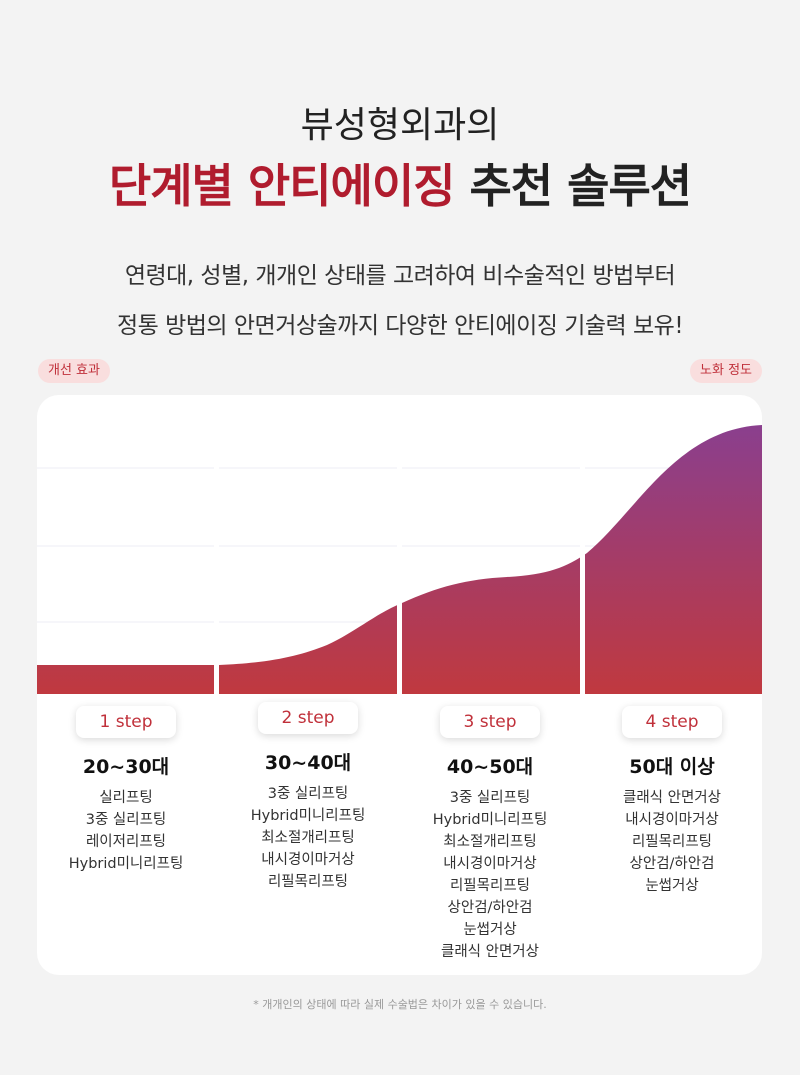 The image size is (800, 1075). I want to click on intro-line: 정통 방법의 안면거상술까지 다양한 안티에이징 기술력 보유!, so click(400, 326).